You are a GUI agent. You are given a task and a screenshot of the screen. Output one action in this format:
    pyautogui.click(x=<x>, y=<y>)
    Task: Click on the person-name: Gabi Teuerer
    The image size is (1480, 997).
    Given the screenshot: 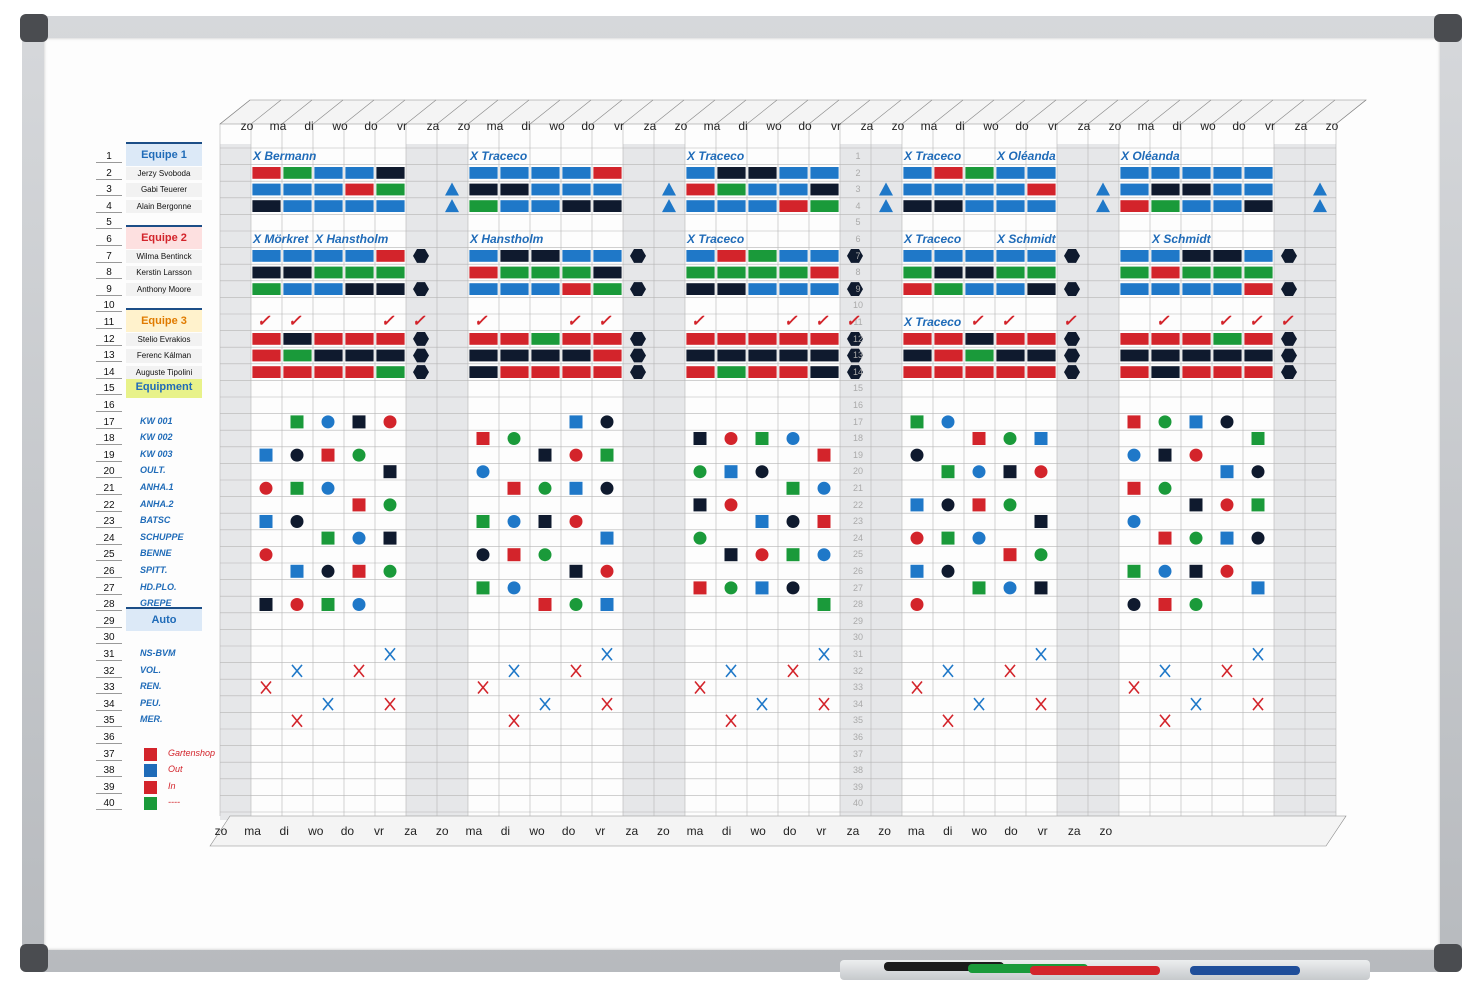 What is the action you would take?
    pyautogui.click(x=164, y=190)
    